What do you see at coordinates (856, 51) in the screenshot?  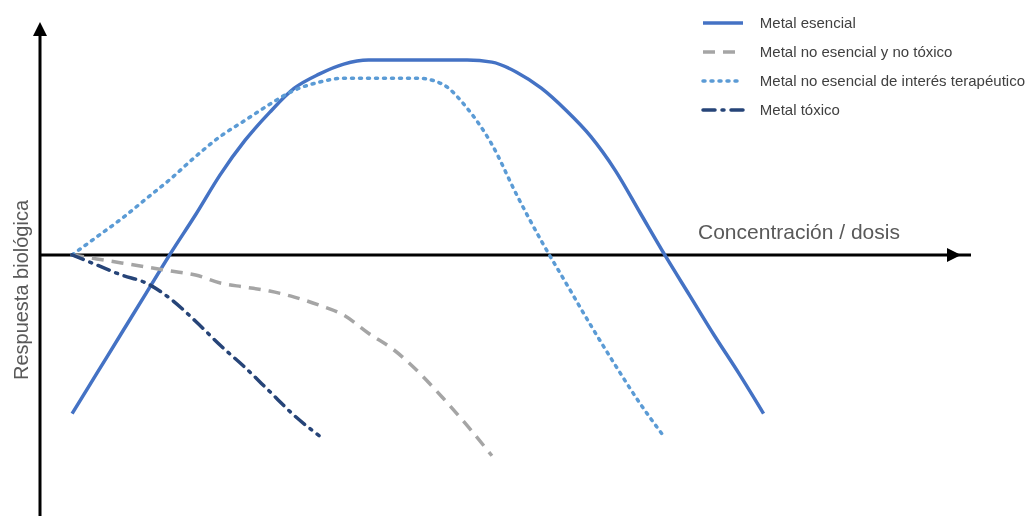 I see `legend-label: Metal no esencial y no tóxico` at bounding box center [856, 51].